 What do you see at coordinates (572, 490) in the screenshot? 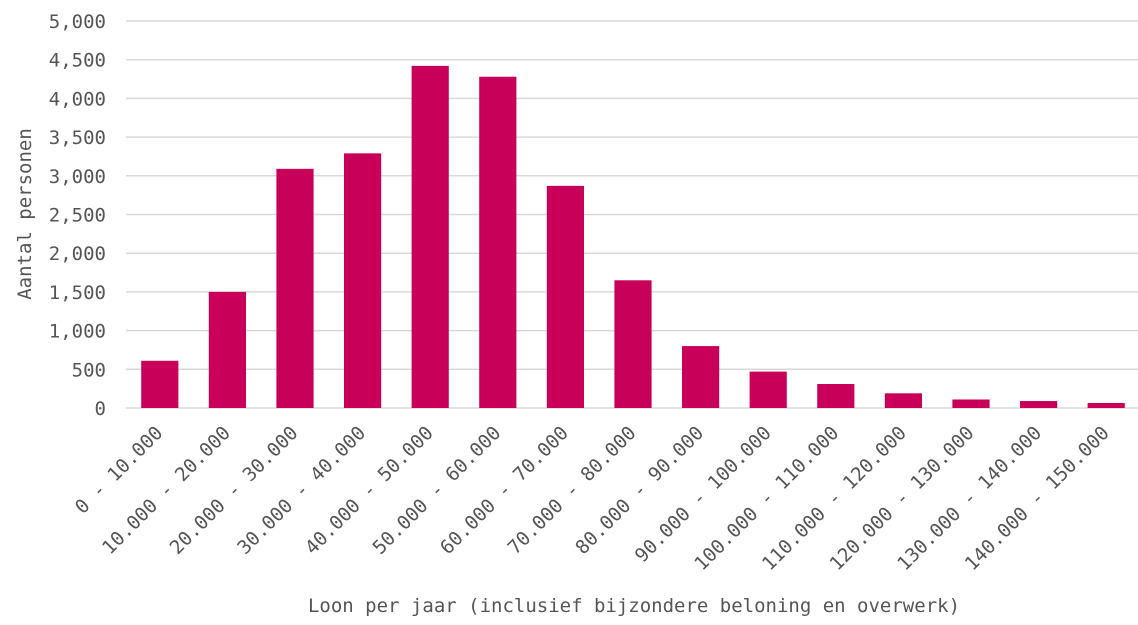
I see `x-tick-label: 70.000 - 80.000` at bounding box center [572, 490].